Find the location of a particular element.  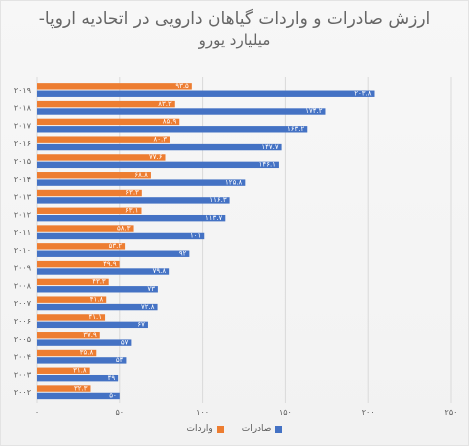

import-data-label: ۶۳.۳ is located at coordinates (132, 193).